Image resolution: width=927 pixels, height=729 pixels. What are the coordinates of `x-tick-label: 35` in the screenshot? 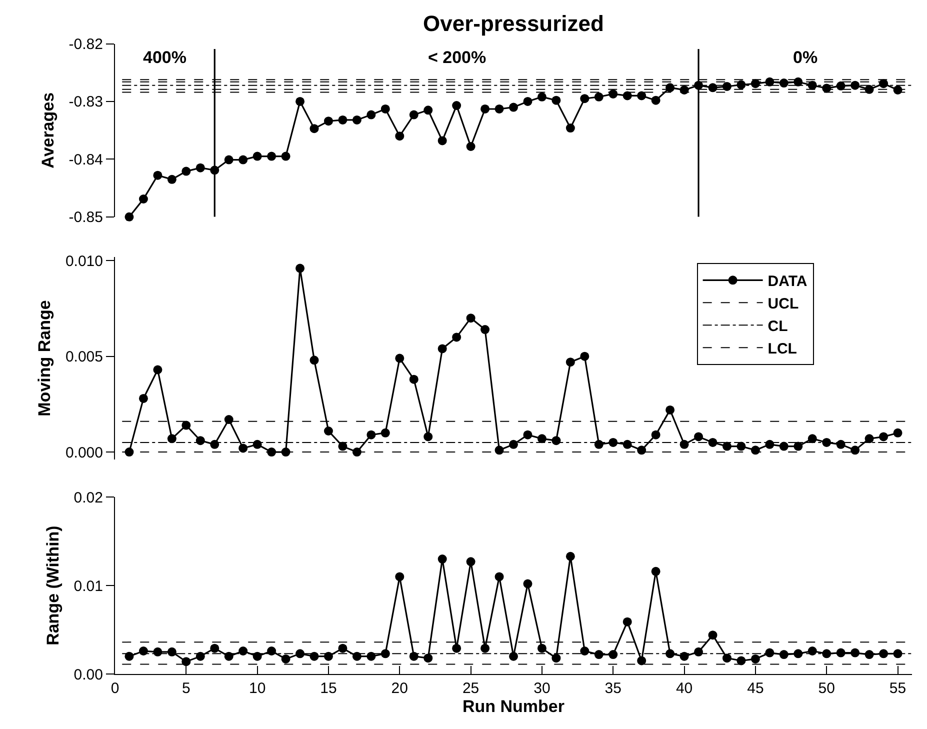 It's located at (613, 688).